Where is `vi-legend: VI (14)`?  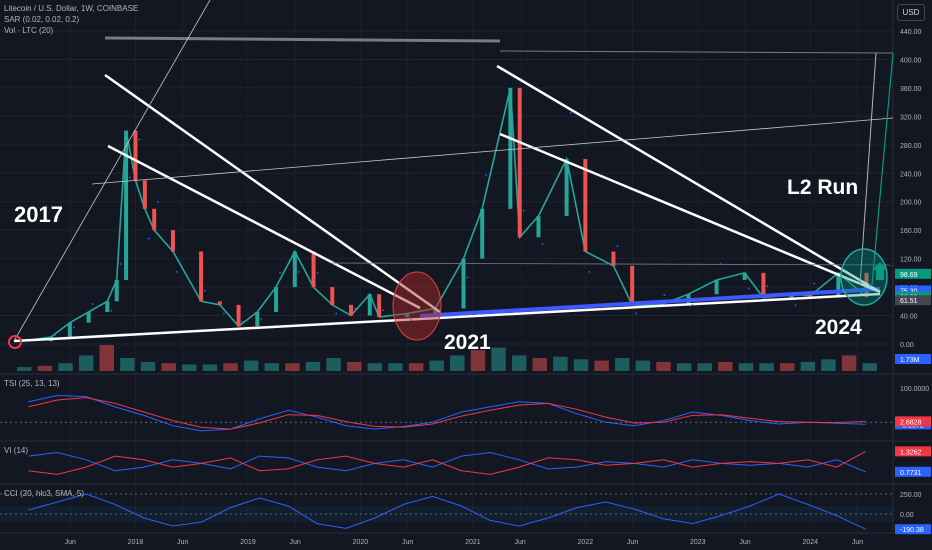
vi-legend: VI (14) is located at coordinates (16, 450).